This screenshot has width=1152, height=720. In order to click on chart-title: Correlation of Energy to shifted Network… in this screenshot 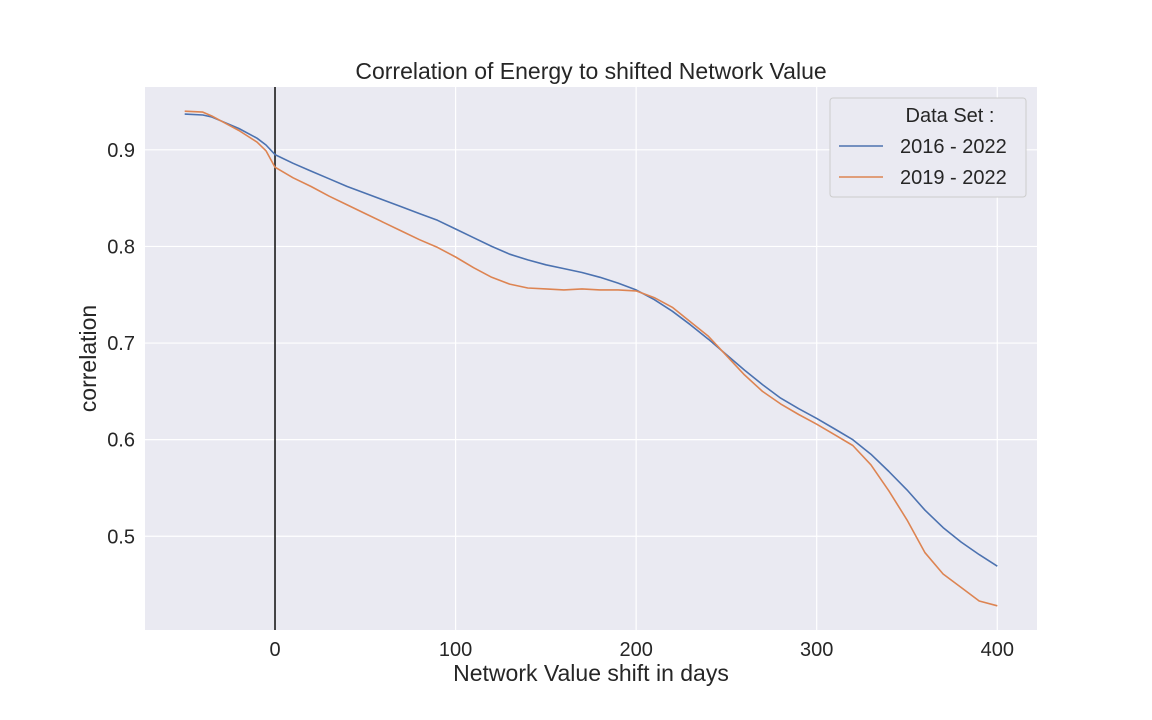, I will do `click(590, 71)`.